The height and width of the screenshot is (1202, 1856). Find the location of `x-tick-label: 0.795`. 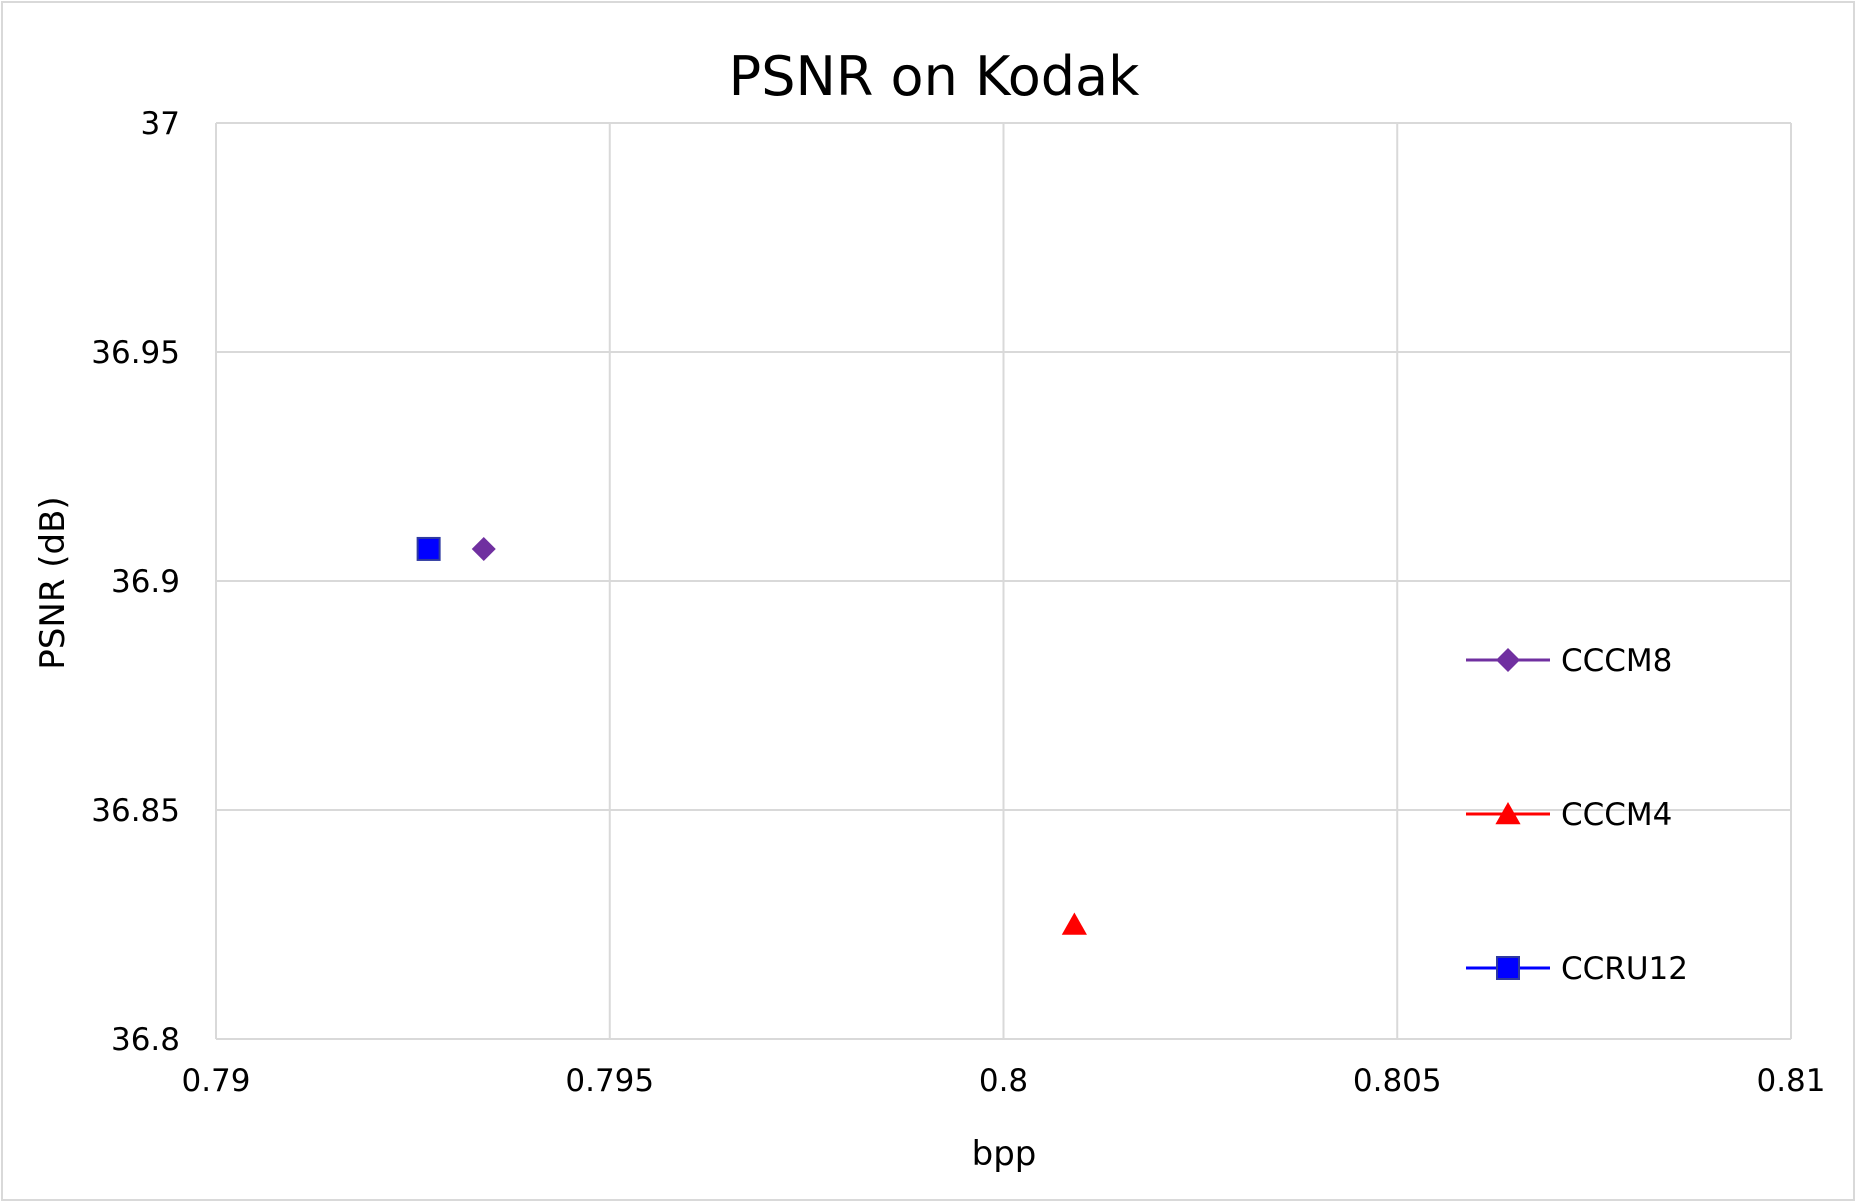

x-tick-label: 0.795 is located at coordinates (609, 1081).